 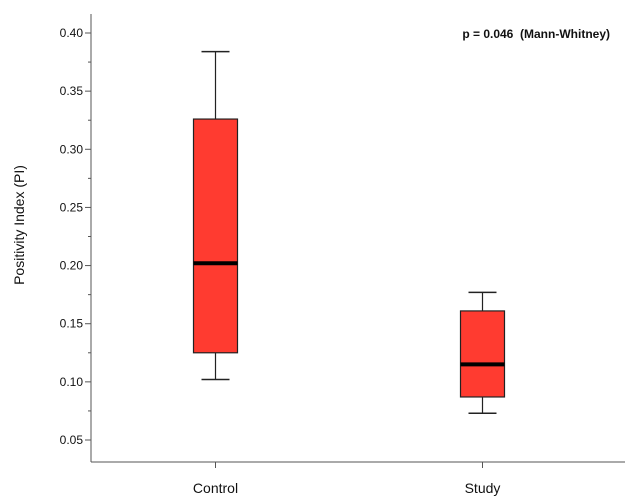 I want to click on y-tick-label: 0.25, so click(x=72, y=207).